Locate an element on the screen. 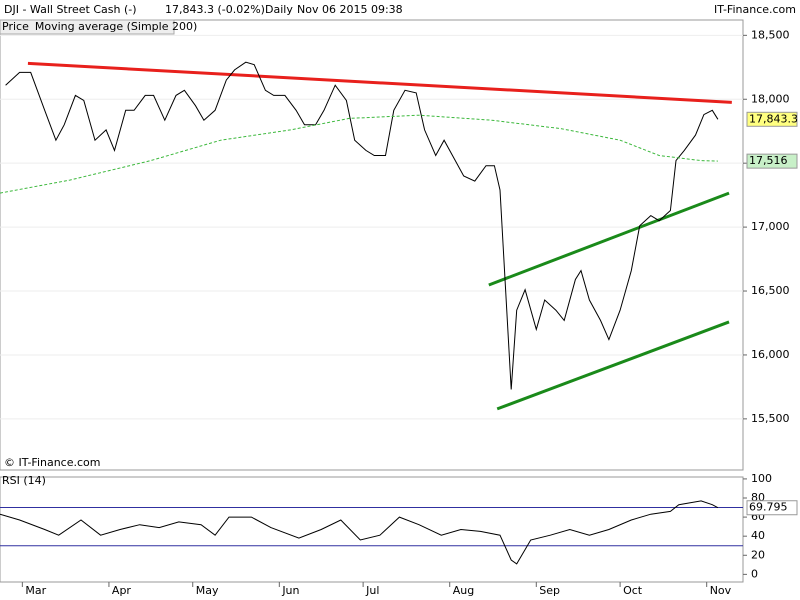  timestamp: Nov 06 2015 09:38 is located at coordinates (350, 9).